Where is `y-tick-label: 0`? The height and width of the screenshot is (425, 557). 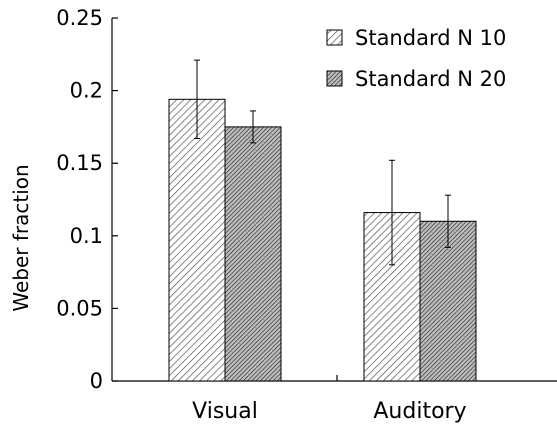 y-tick-label: 0 is located at coordinates (96, 381).